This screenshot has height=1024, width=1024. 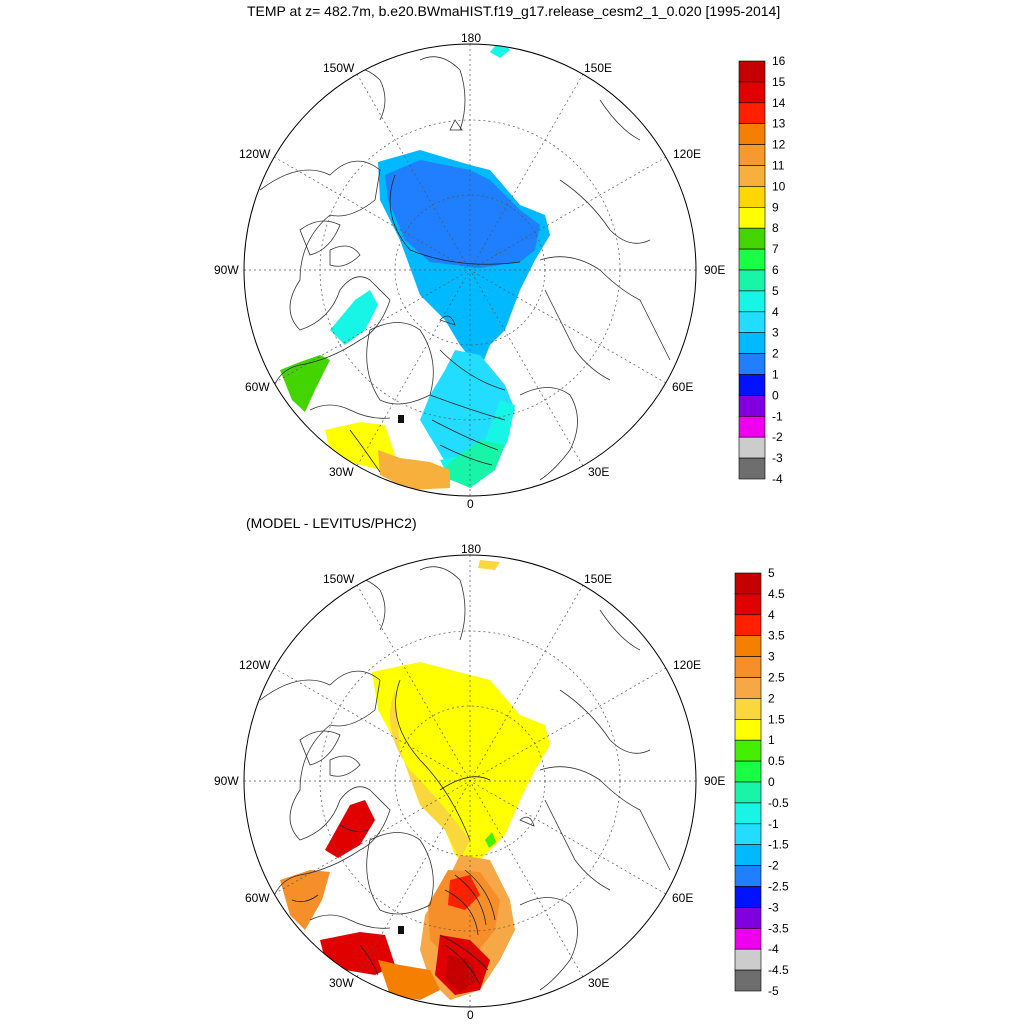 I want to click on bottom-lon-180-label: 180, so click(x=471, y=549).